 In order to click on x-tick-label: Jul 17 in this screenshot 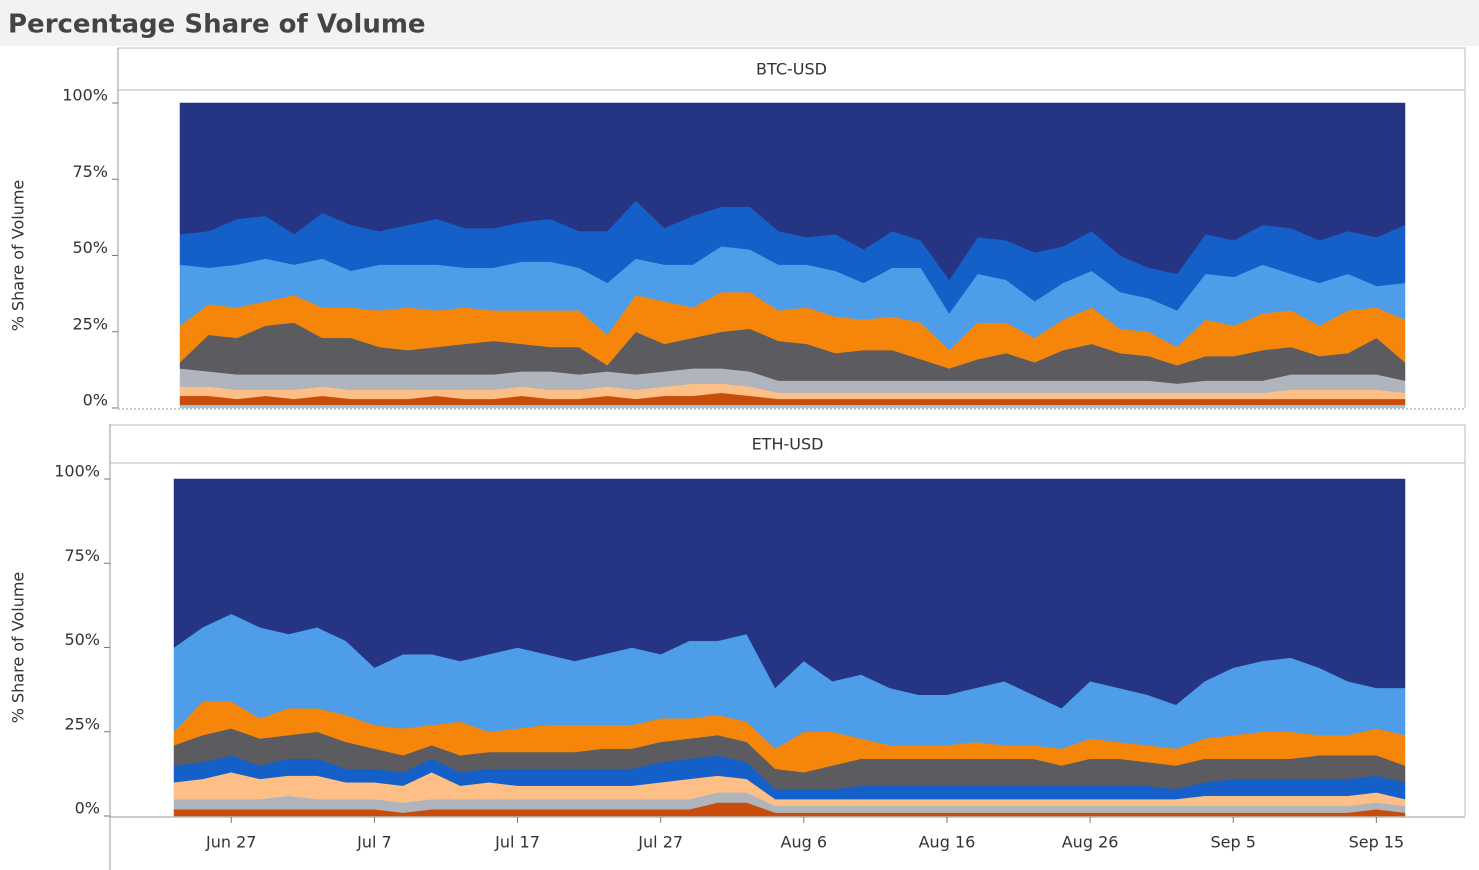, I will do `click(517, 842)`.